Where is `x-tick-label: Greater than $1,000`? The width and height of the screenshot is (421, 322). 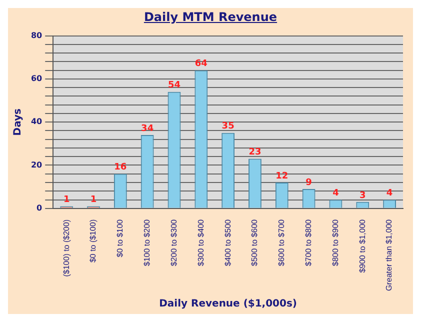 x-tick-label: Greater than $1,000 is located at coordinates (389, 255).